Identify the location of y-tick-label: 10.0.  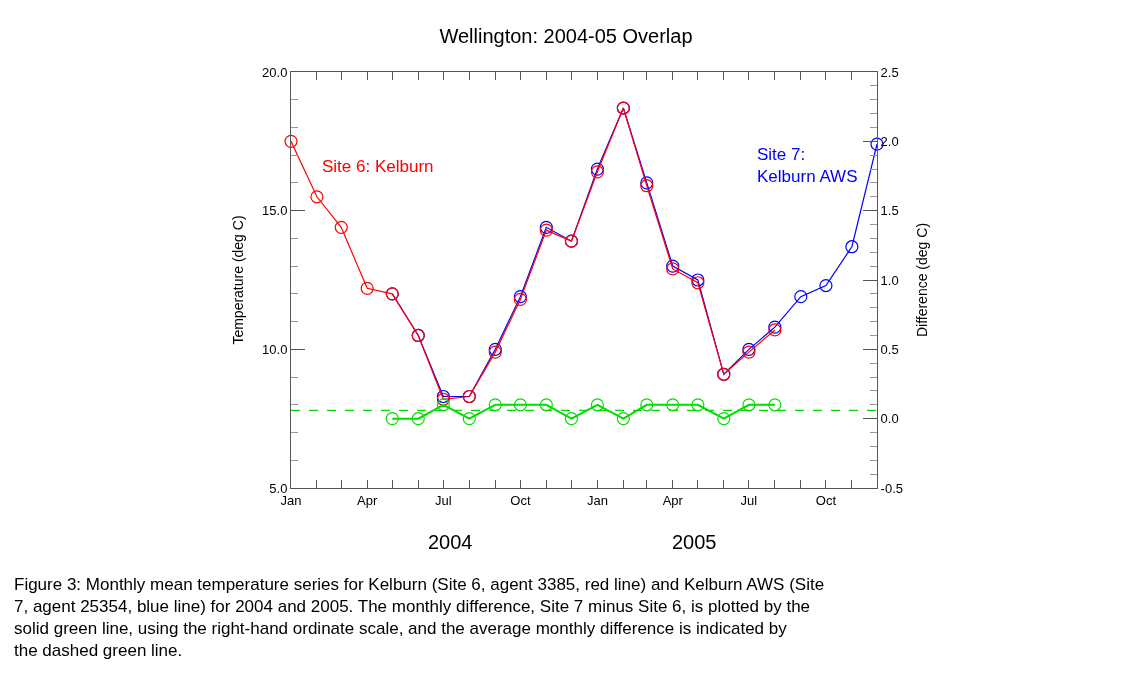
(275, 349).